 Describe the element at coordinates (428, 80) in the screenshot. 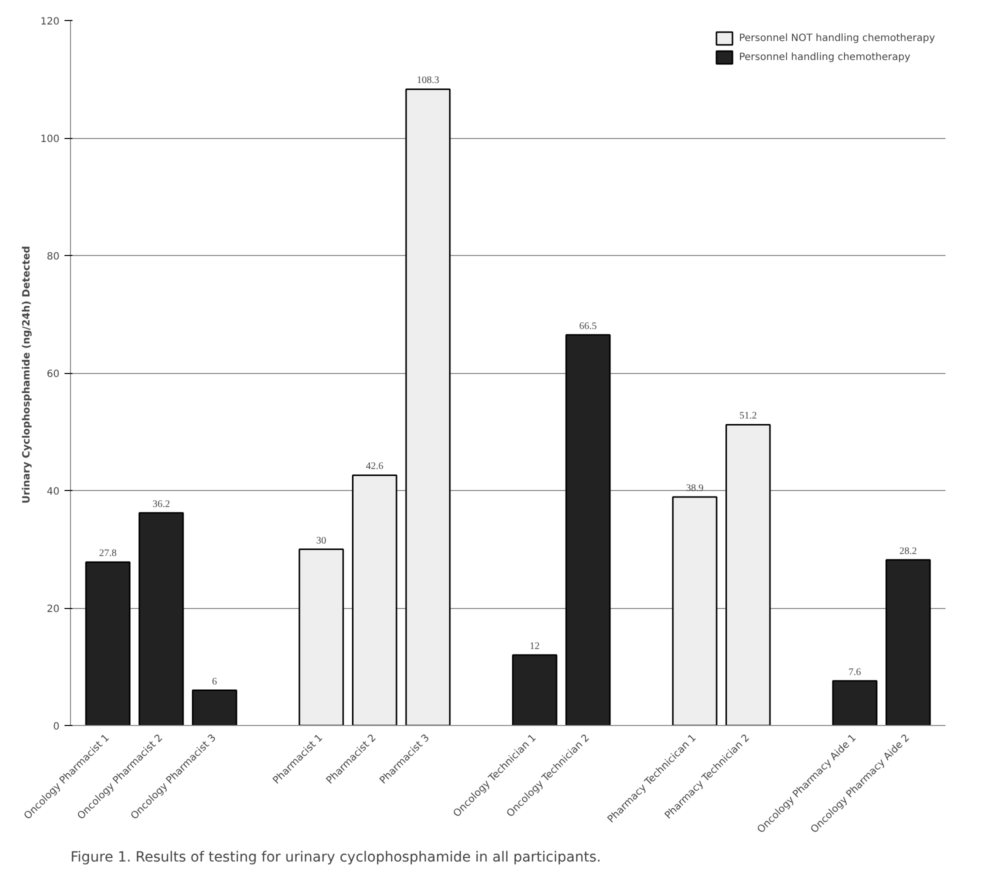

I see `data-label: 108.3` at that location.